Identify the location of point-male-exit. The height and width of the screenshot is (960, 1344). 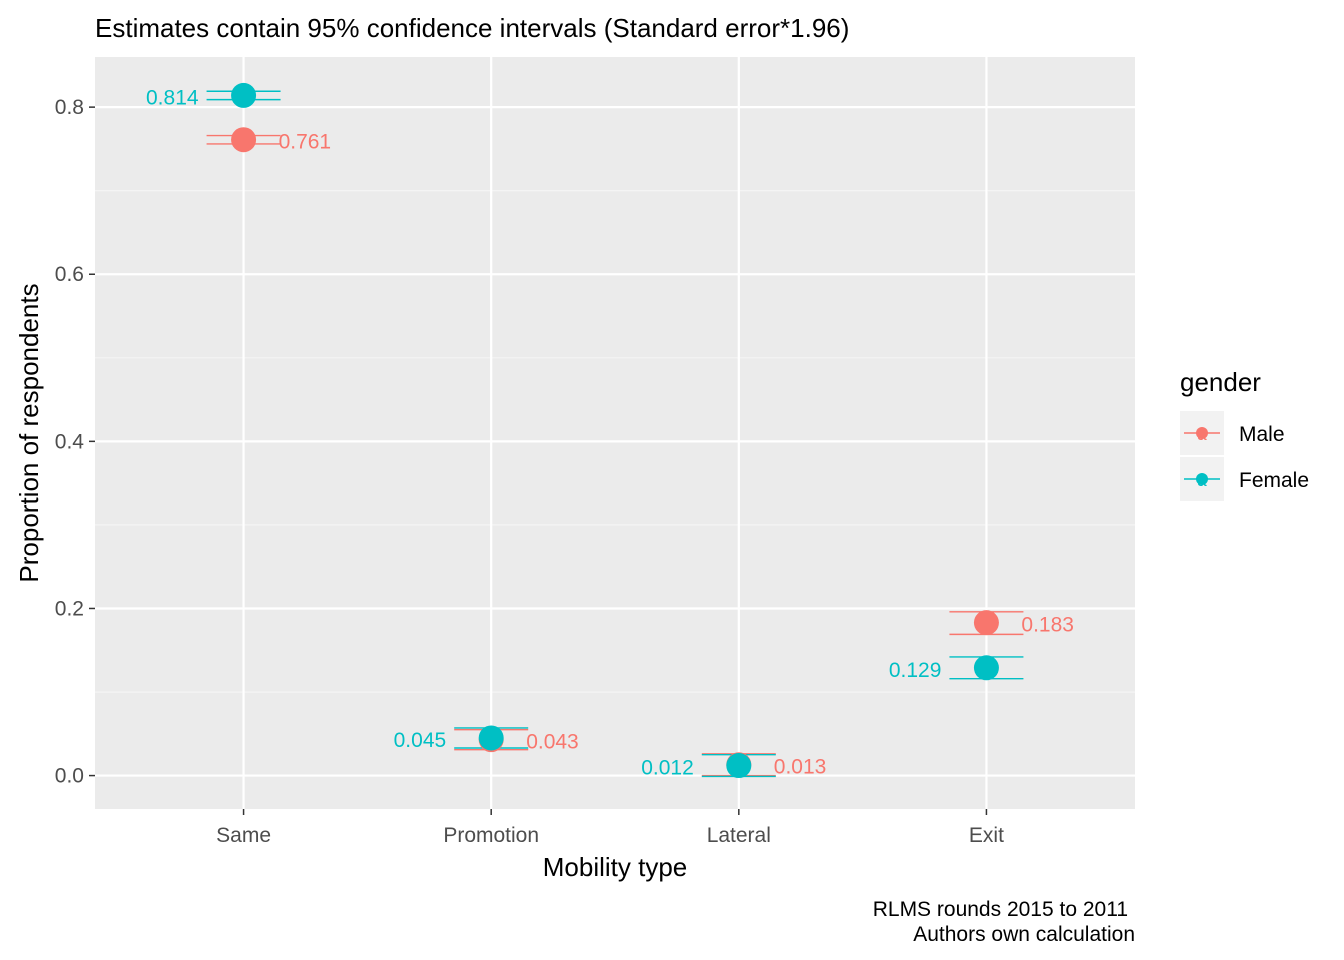
(986, 623).